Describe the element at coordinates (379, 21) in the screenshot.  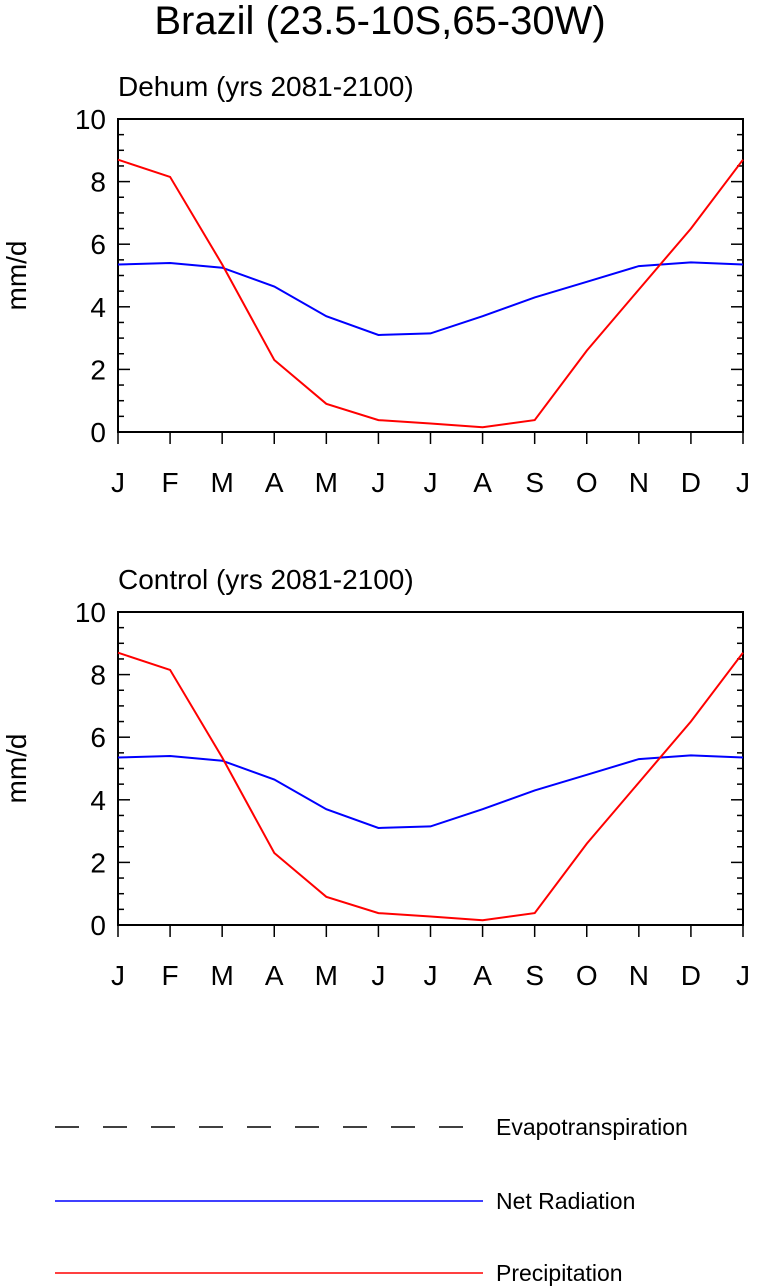
I see `figure-title: Brazil (23.5-10S,65-30W)` at that location.